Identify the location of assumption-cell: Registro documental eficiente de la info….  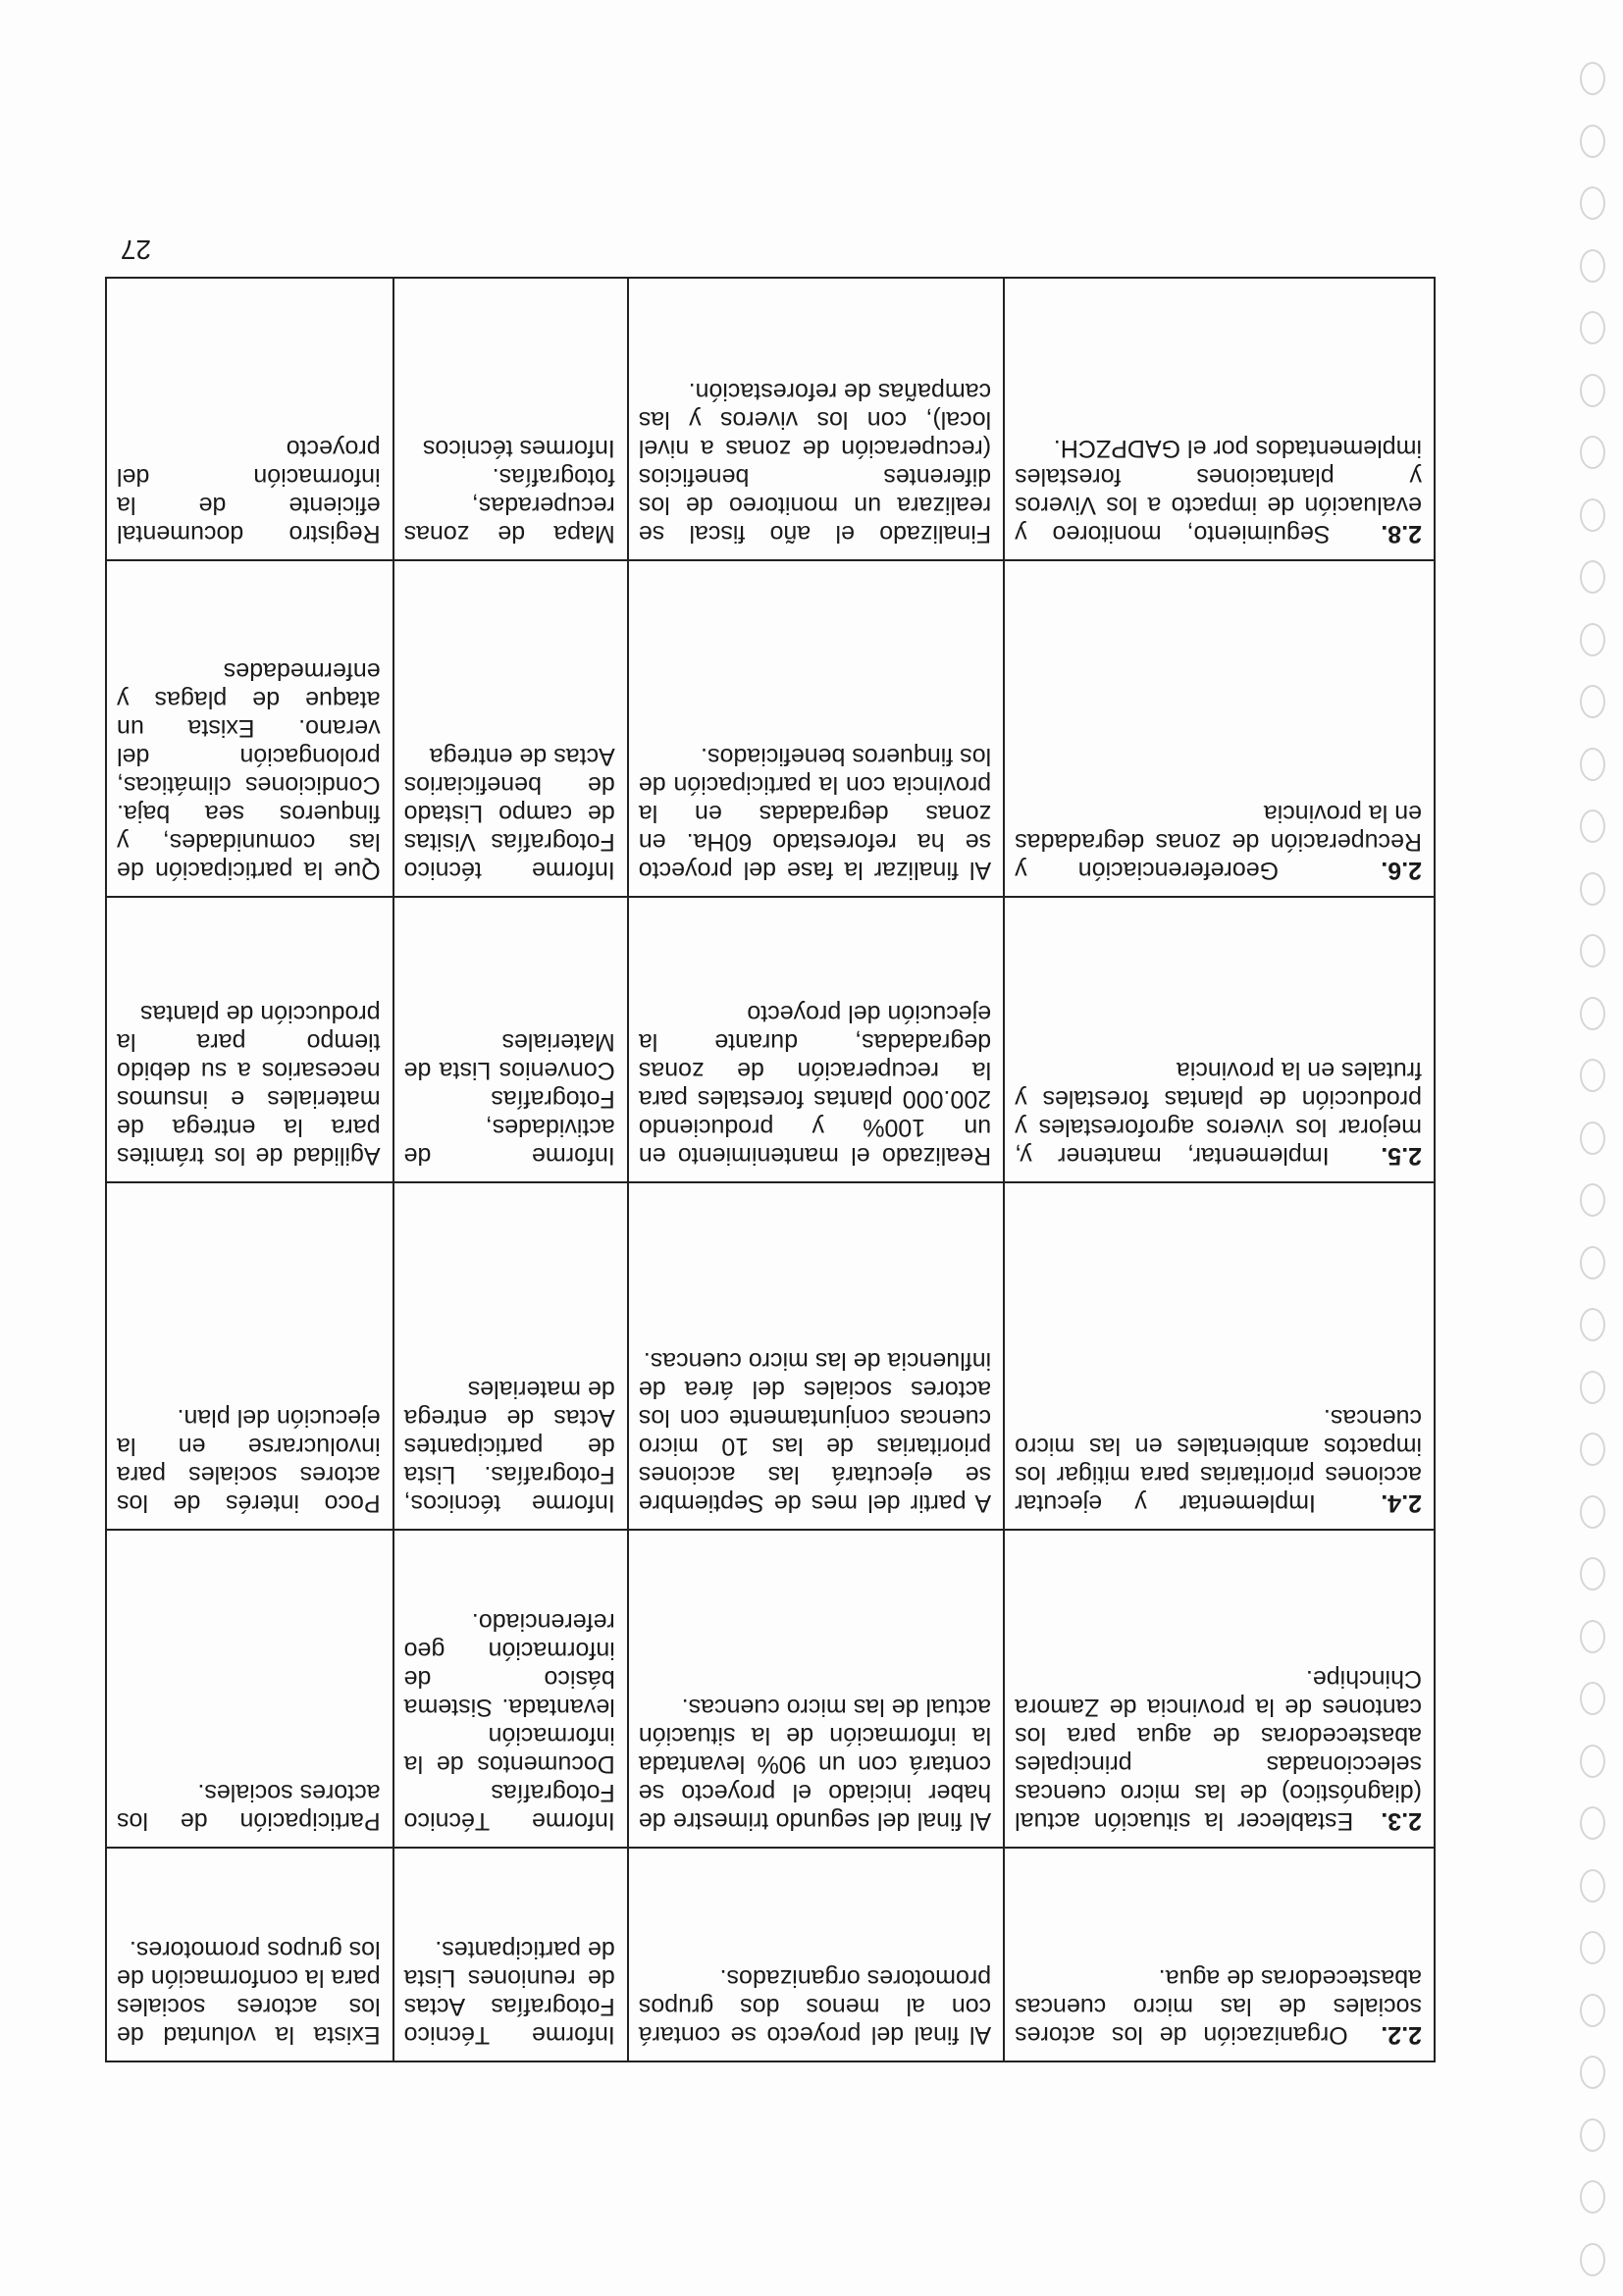
(249, 419).